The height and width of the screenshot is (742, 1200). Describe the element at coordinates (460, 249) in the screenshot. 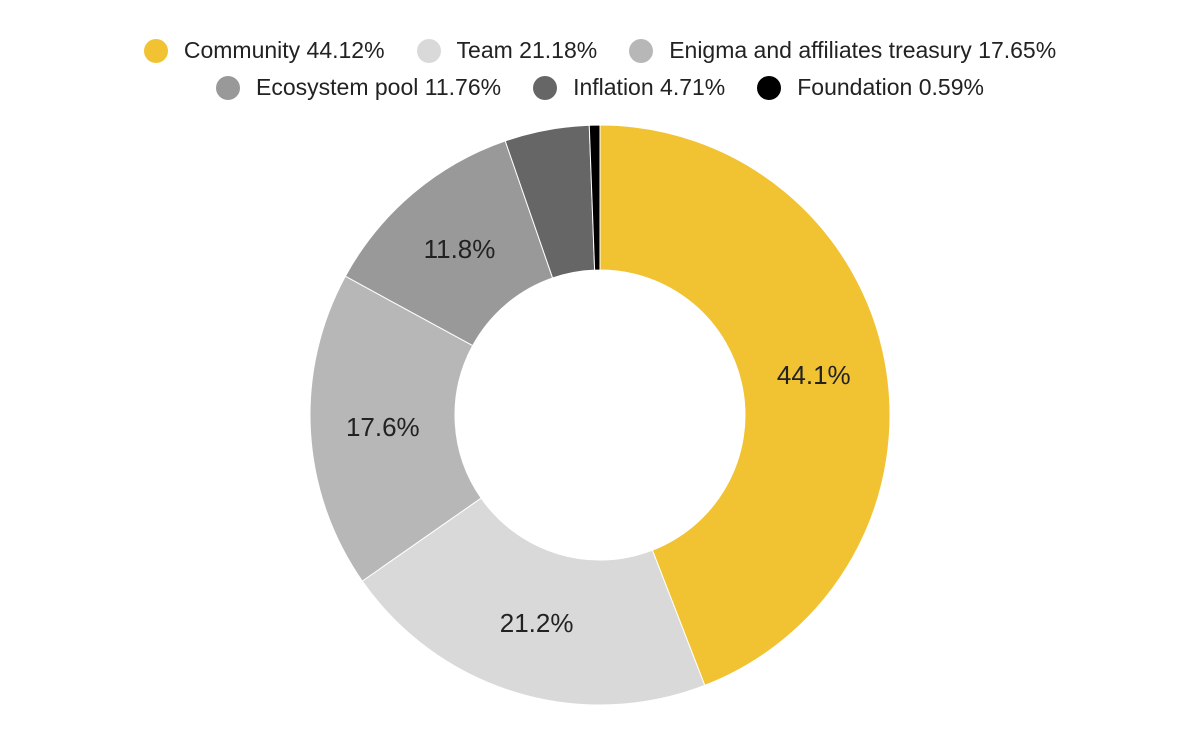

I see `slice-data-label: 11.8%` at that location.